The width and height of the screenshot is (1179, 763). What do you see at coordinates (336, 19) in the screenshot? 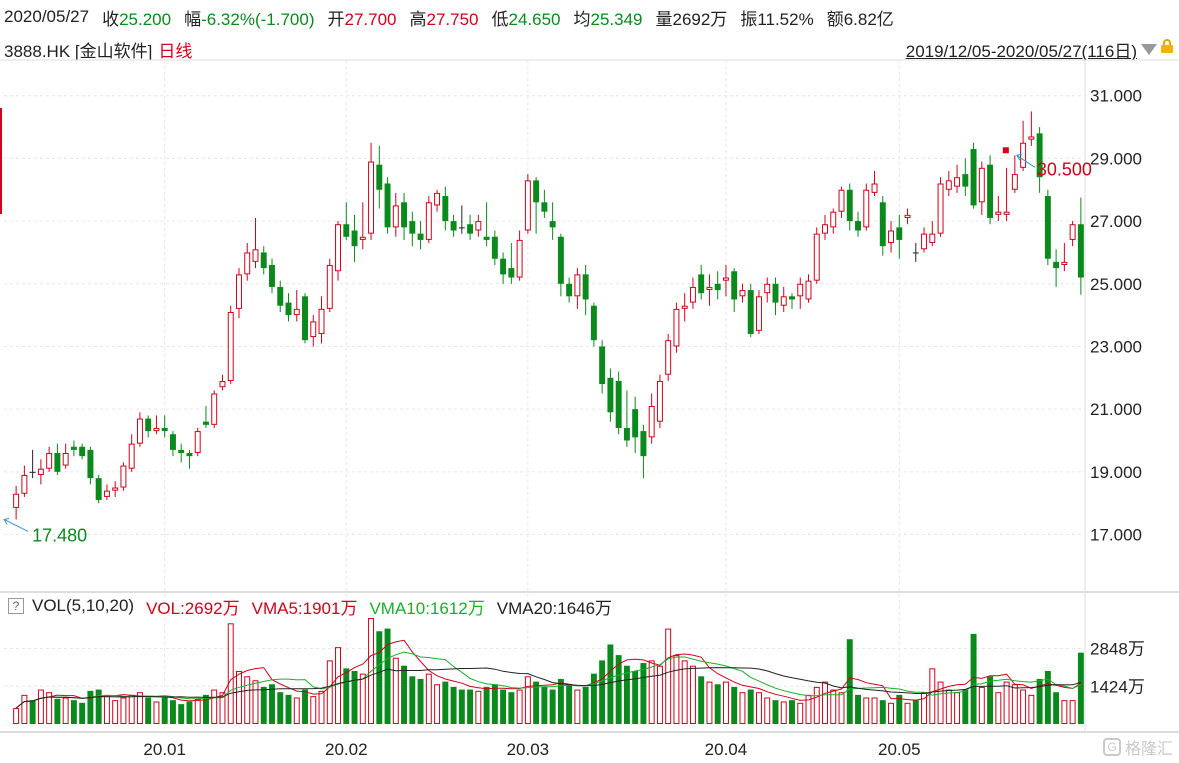
I see `open-label: 开` at bounding box center [336, 19].